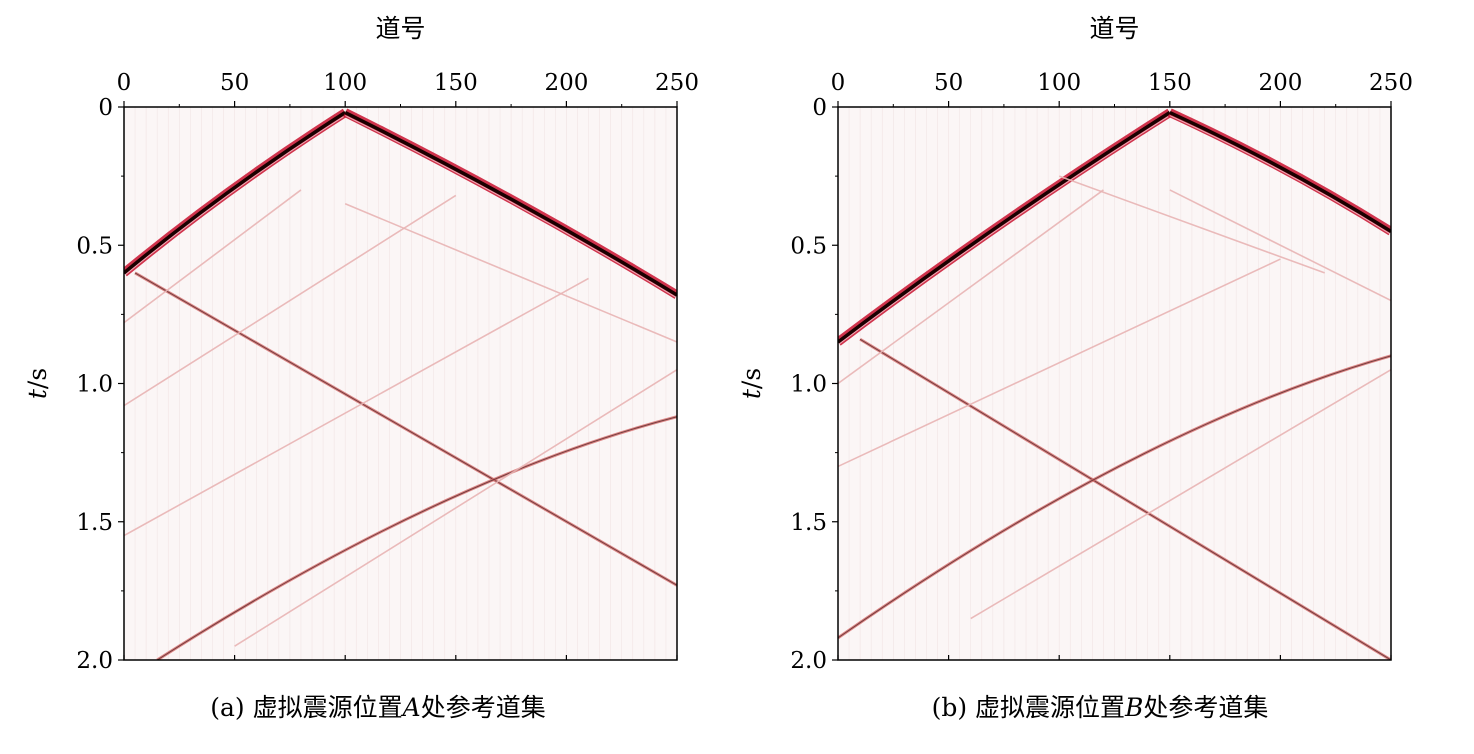 This screenshot has height=754, width=1474. Describe the element at coordinates (1133, 707) in the screenshot. I see `caption-italic: B` at that location.